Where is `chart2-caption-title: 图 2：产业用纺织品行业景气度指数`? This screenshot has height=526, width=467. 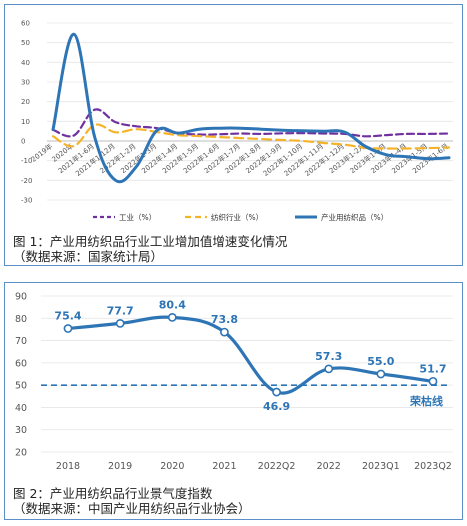 chart2-caption-title: 图 2：产业用纺织品行业景气度指数 is located at coordinates (113, 493).